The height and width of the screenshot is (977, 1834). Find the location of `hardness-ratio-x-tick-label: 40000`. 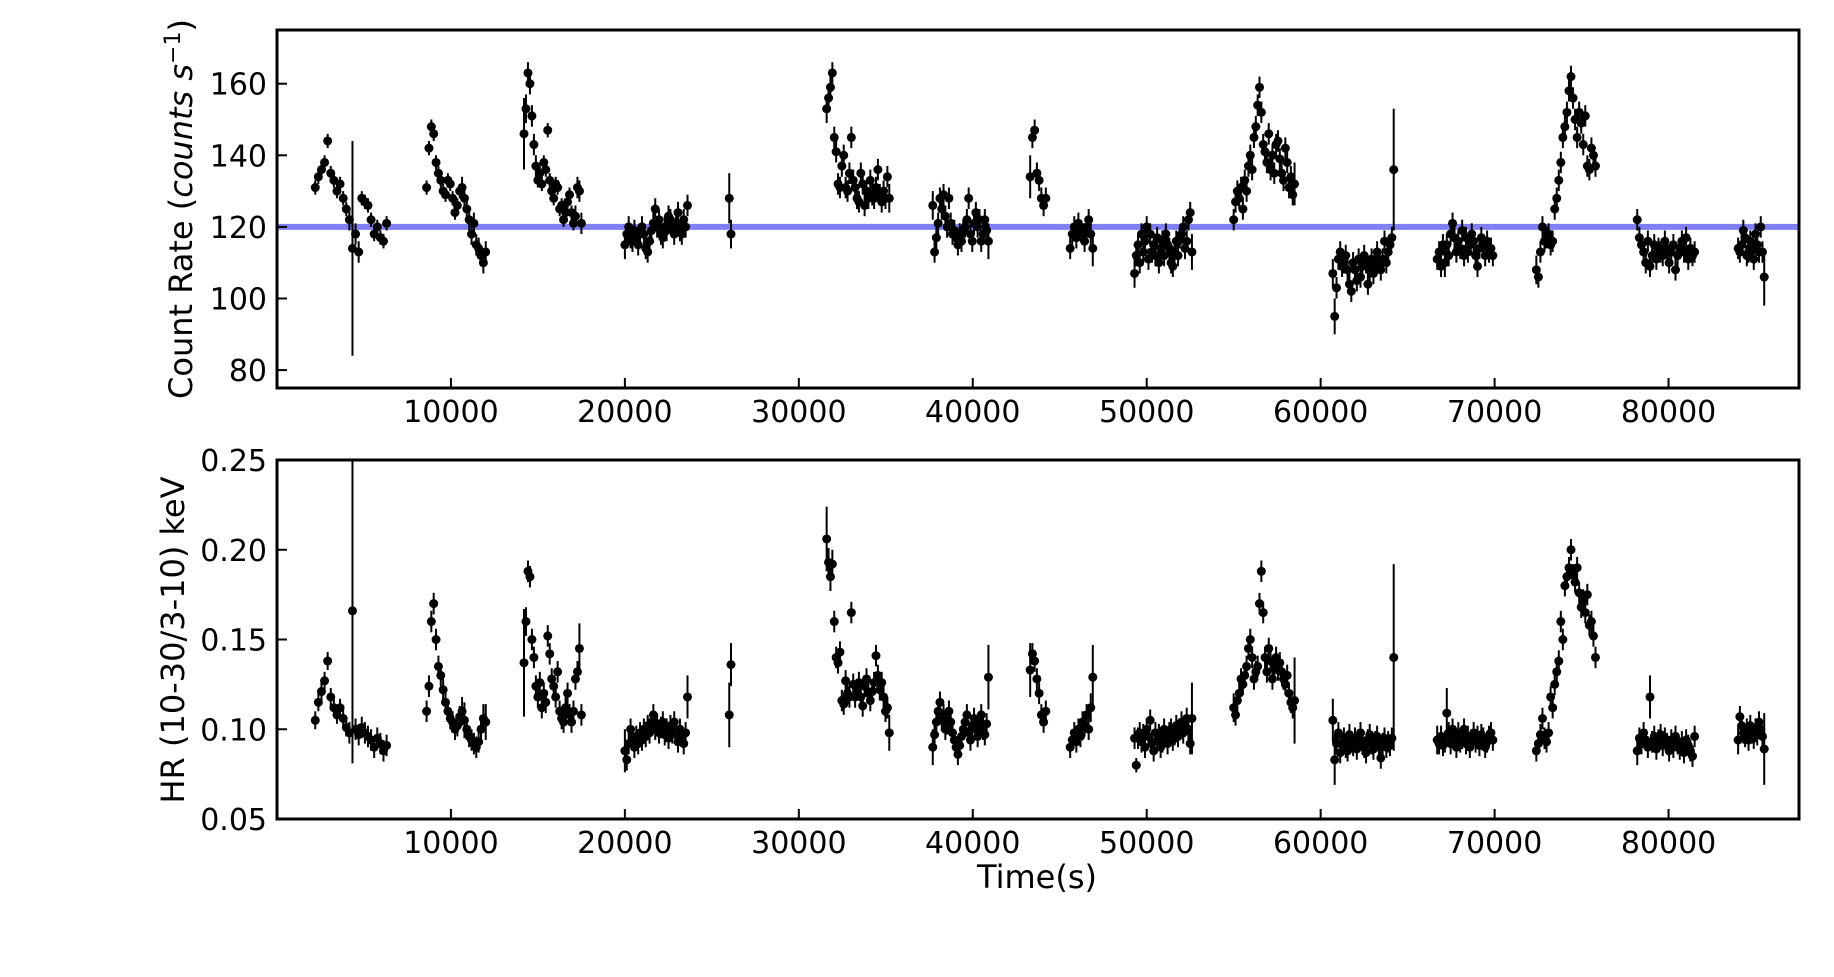

hardness-ratio-x-tick-label: 40000 is located at coordinates (972, 843).